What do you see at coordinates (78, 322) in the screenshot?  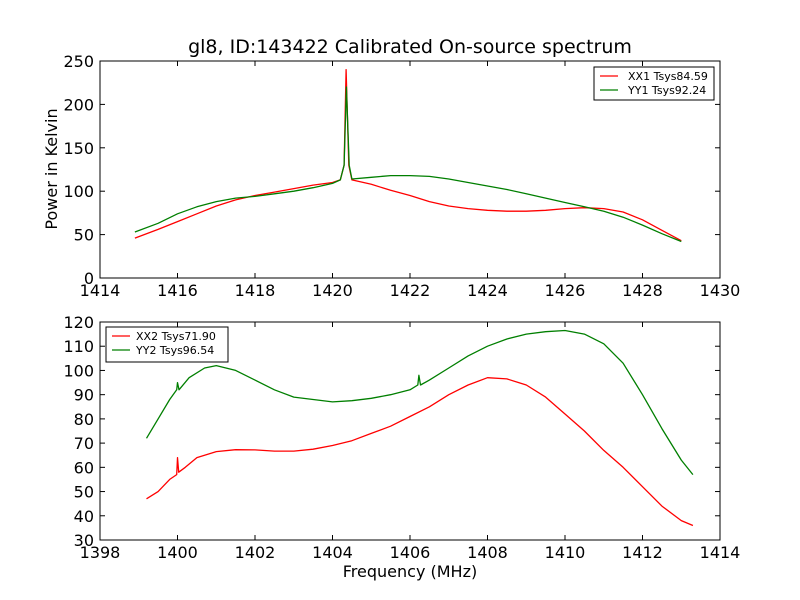 I see `y-tick-label: 120` at bounding box center [78, 322].